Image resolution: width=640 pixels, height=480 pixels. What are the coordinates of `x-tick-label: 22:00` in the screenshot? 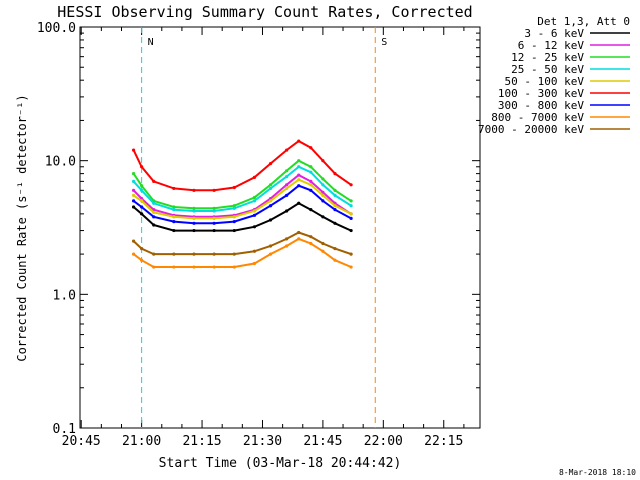 It's located at (383, 441).